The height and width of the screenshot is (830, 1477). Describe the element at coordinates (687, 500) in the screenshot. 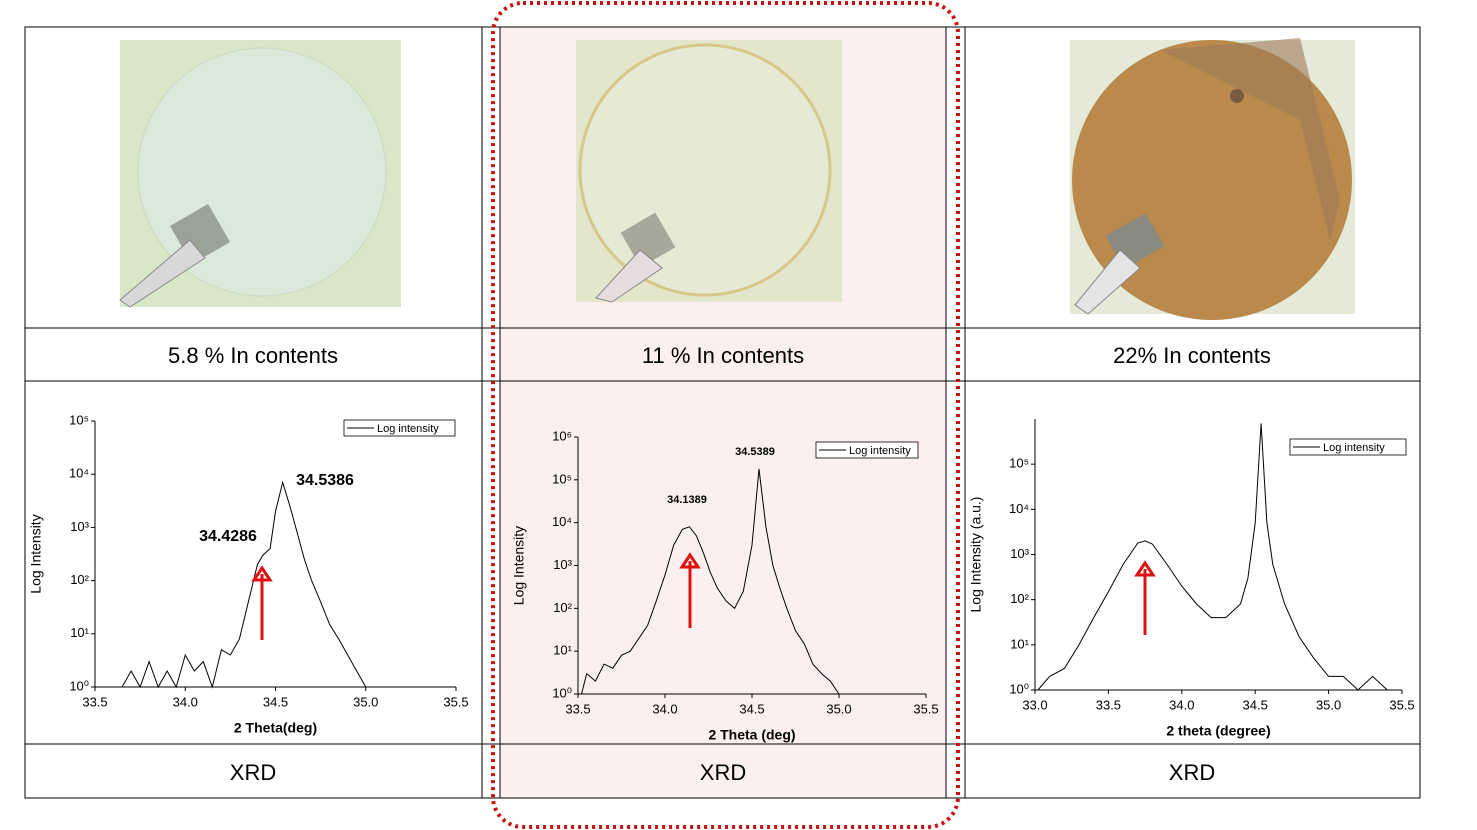

I see `peak-annotation: 34.1389` at that location.